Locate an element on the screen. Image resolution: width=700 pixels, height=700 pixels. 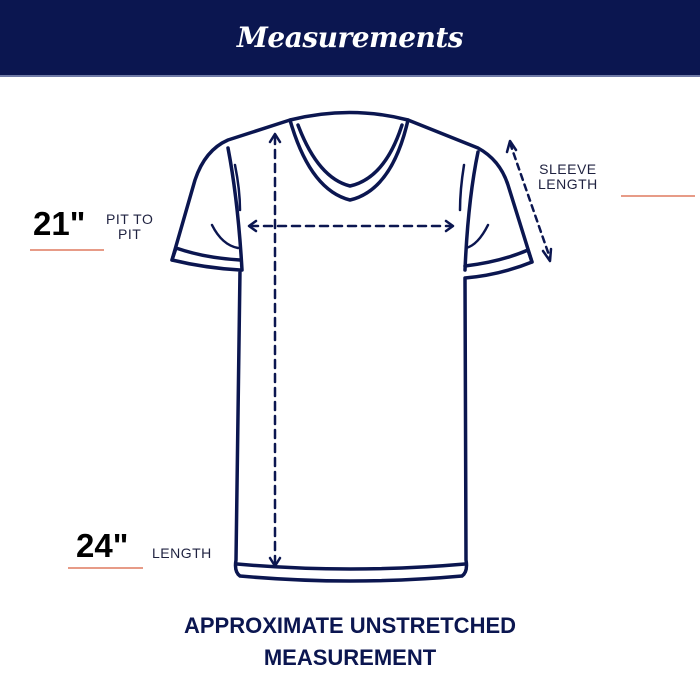
length-underline is located at coordinates (105, 568).